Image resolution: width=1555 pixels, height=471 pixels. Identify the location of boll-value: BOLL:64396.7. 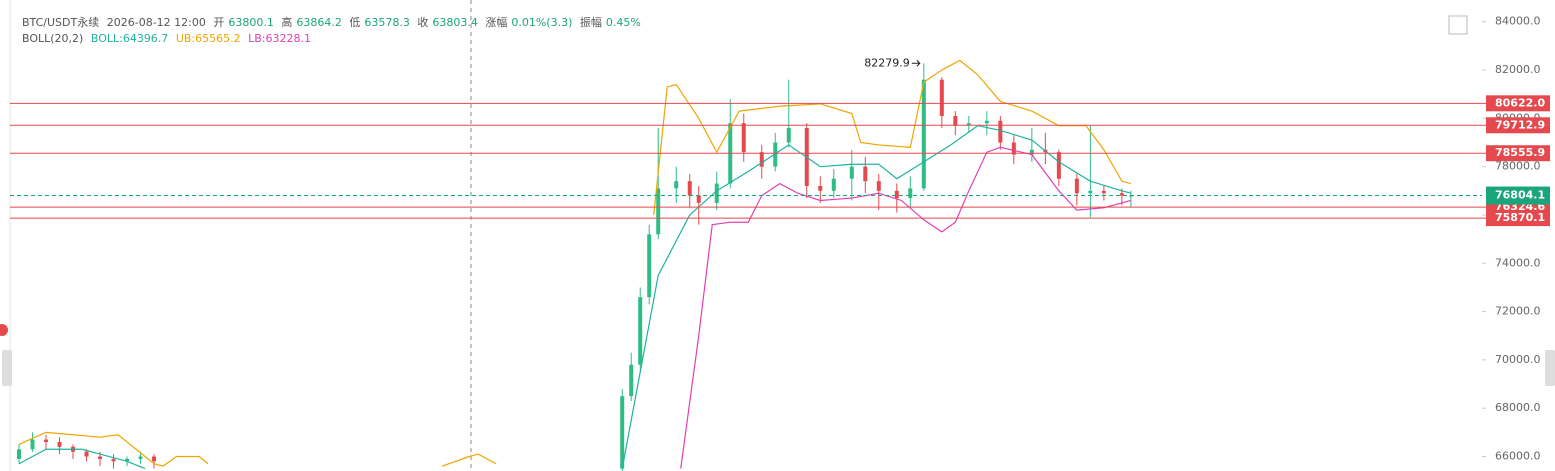
(129, 38).